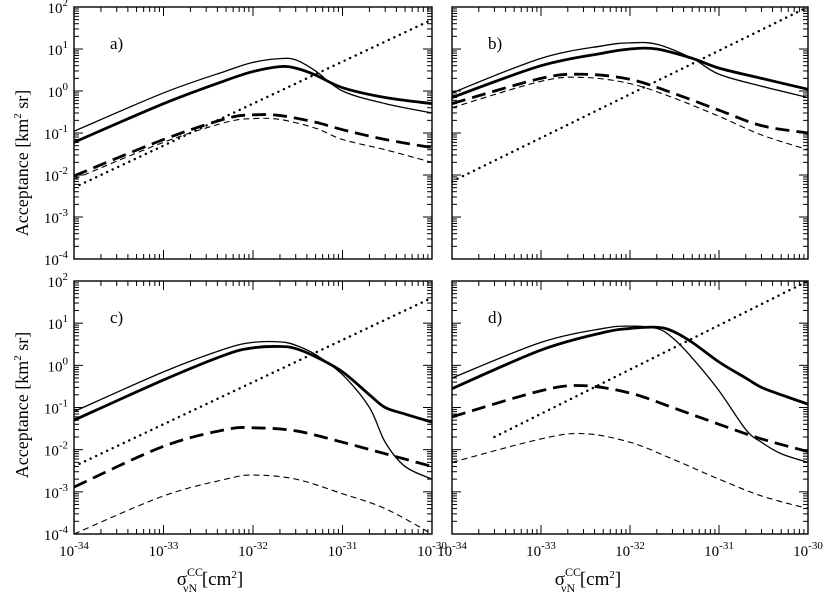  What do you see at coordinates (22, 405) in the screenshot?
I see `y-axis-label-bottom: Acceptance [km2 sr]` at bounding box center [22, 405].